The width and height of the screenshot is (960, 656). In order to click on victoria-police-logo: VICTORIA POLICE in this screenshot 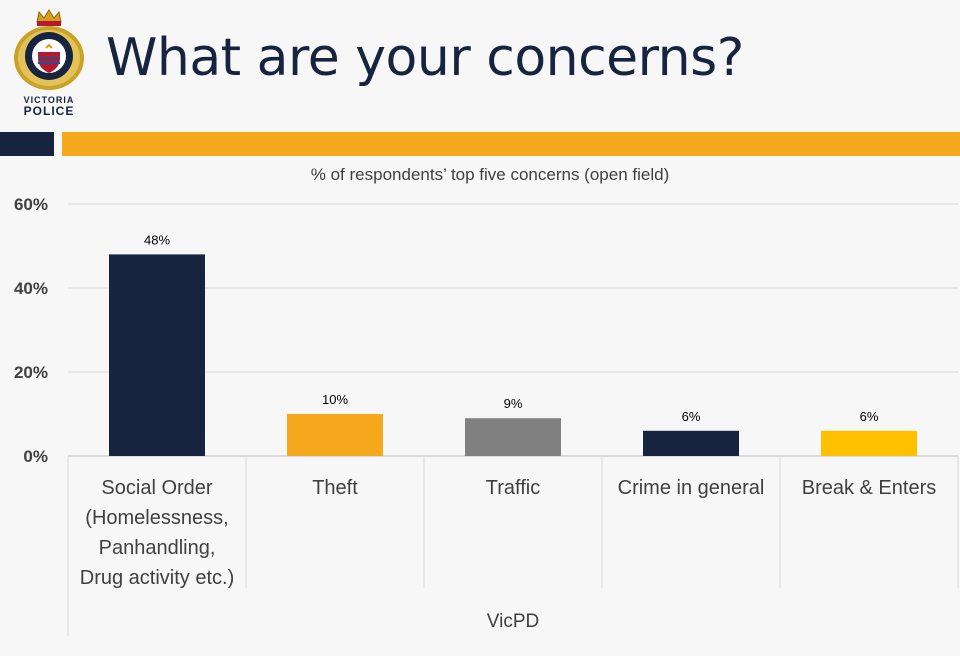, I will do `click(49, 63)`.